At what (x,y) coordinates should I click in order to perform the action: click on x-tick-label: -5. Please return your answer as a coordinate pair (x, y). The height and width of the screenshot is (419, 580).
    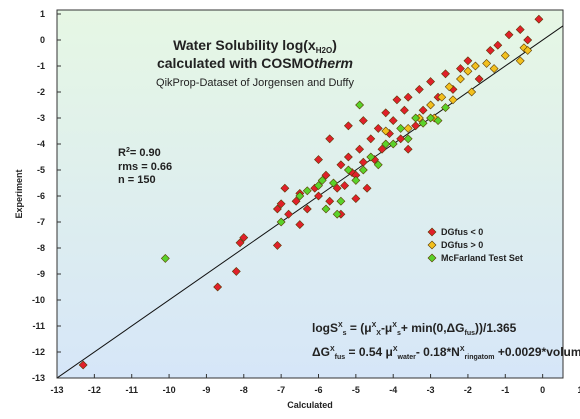
    Looking at the image, I should click on (356, 390).